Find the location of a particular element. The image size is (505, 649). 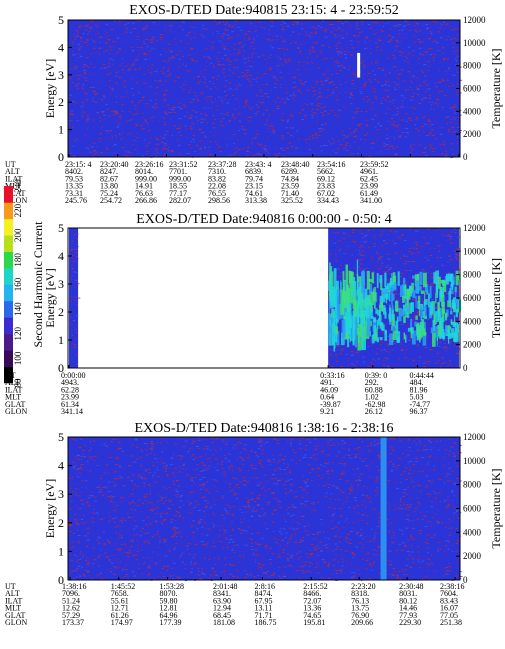

orbit-value: 22.08 is located at coordinates (217, 186).